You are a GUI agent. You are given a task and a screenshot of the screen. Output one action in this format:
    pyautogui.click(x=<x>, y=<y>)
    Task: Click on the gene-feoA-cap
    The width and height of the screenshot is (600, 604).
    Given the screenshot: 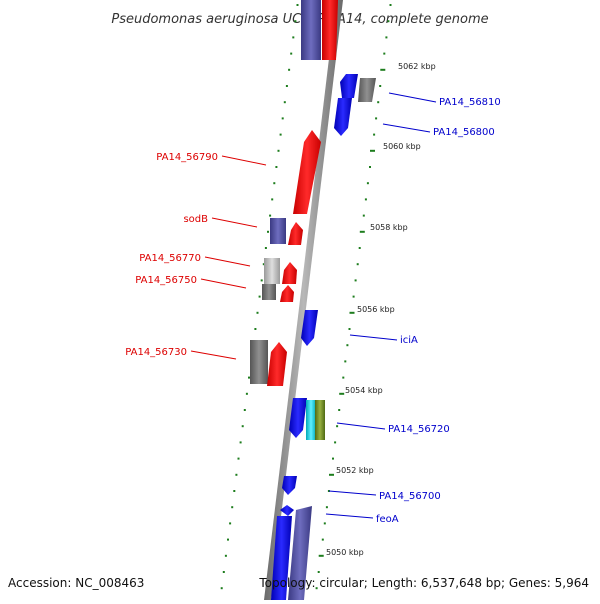 What is the action you would take?
    pyautogui.click(x=287, y=510)
    